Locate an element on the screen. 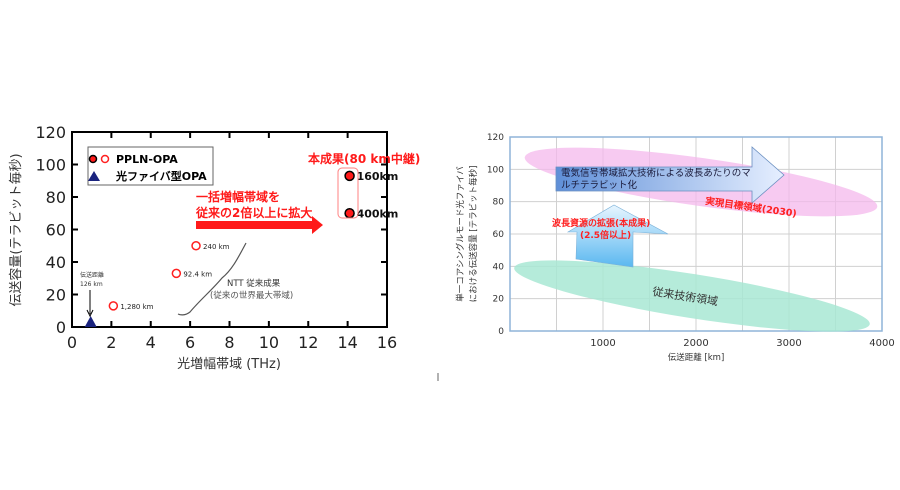 This screenshot has width=900, height=490. up-arrow-line1: 波長資源の拡張(本成果) is located at coordinates (601, 223).